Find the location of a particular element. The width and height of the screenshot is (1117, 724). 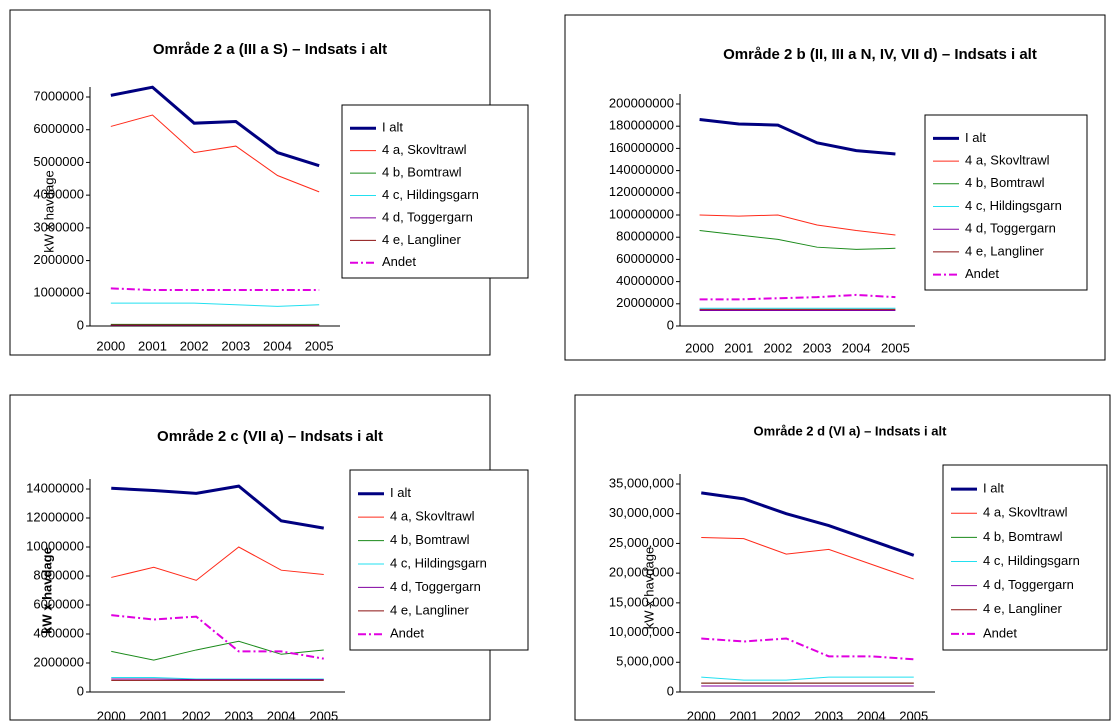

y-tick-label: 35,000,000 is located at coordinates (641, 482).